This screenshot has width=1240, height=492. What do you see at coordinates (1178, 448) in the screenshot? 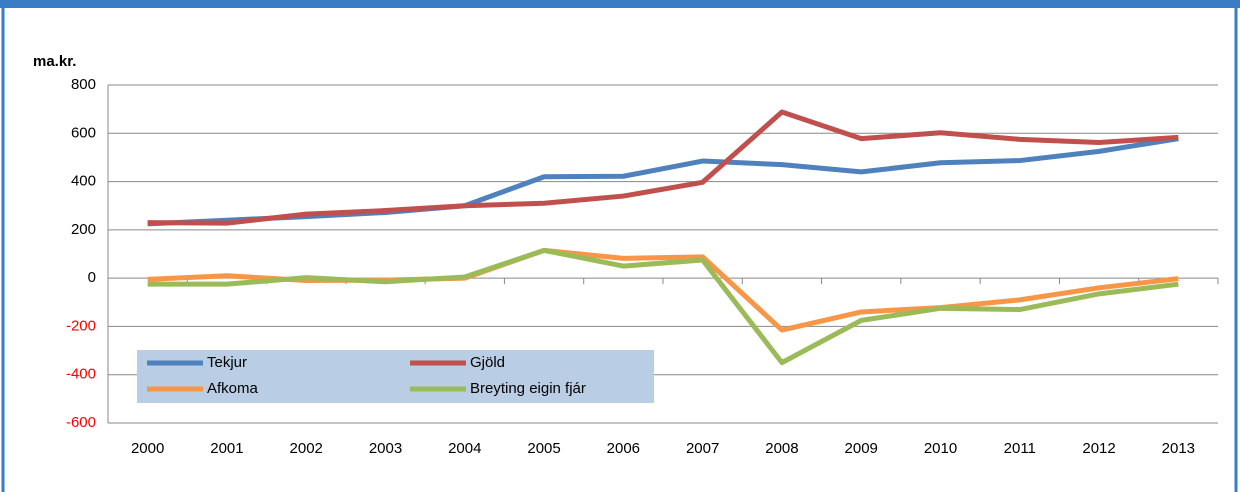
I see `x-tick-label: 2013` at bounding box center [1178, 448].